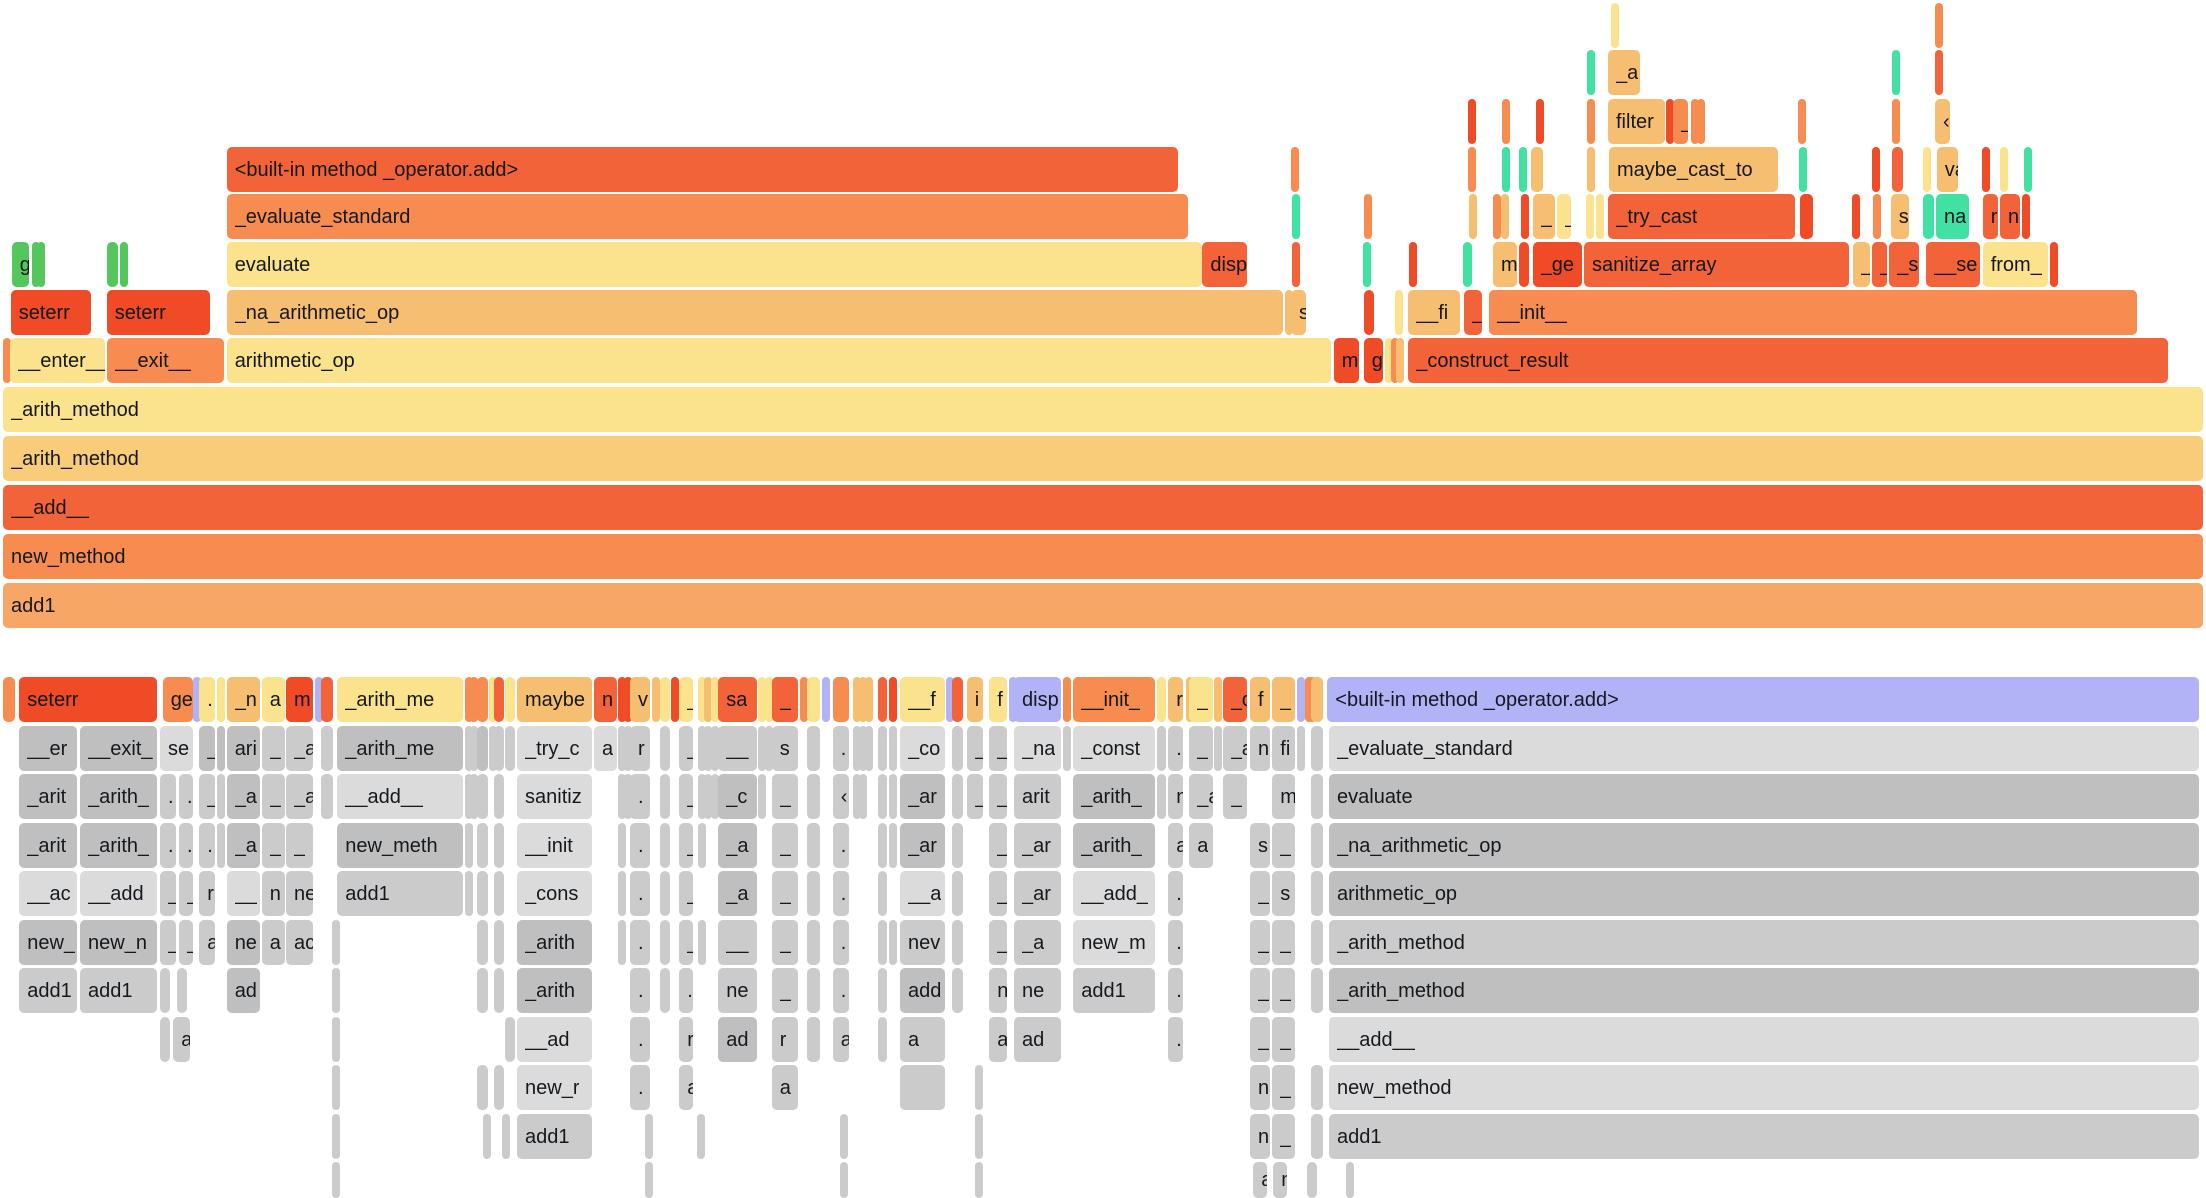 The image size is (2206, 1198). Describe the element at coordinates (1557, 264) in the screenshot. I see `frame: _ge` at that location.